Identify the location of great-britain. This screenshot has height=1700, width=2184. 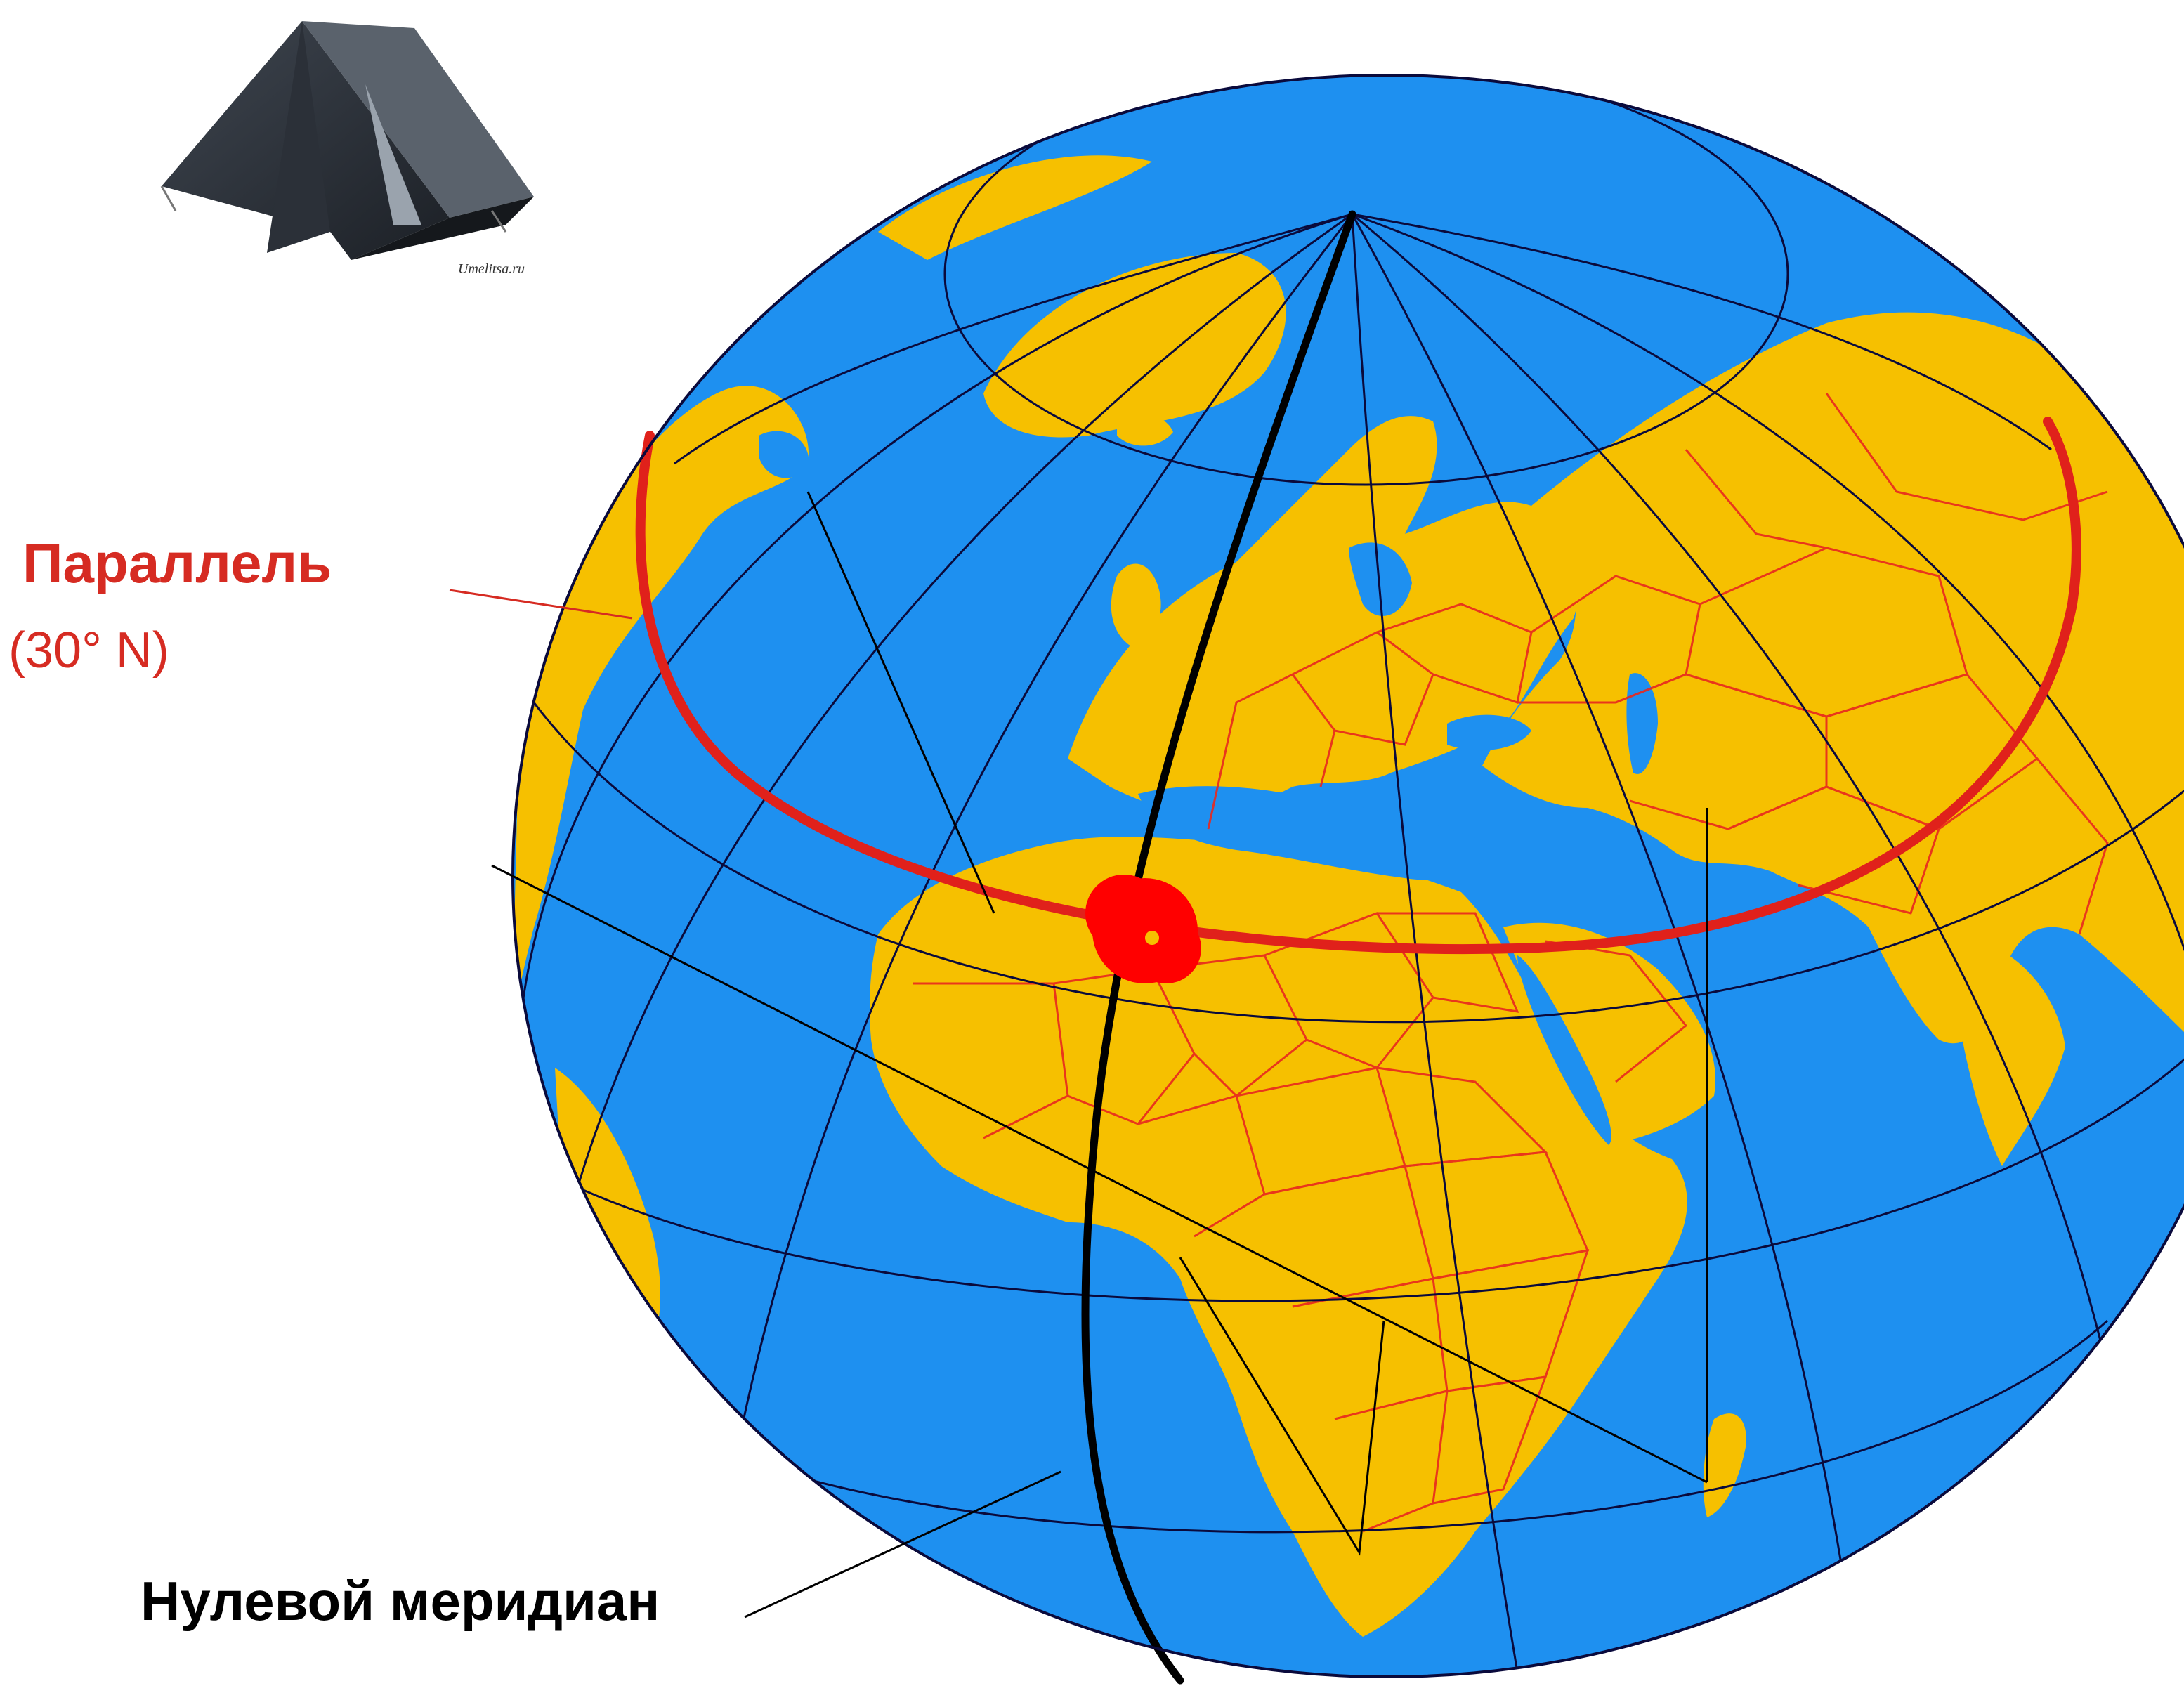
(1136, 604).